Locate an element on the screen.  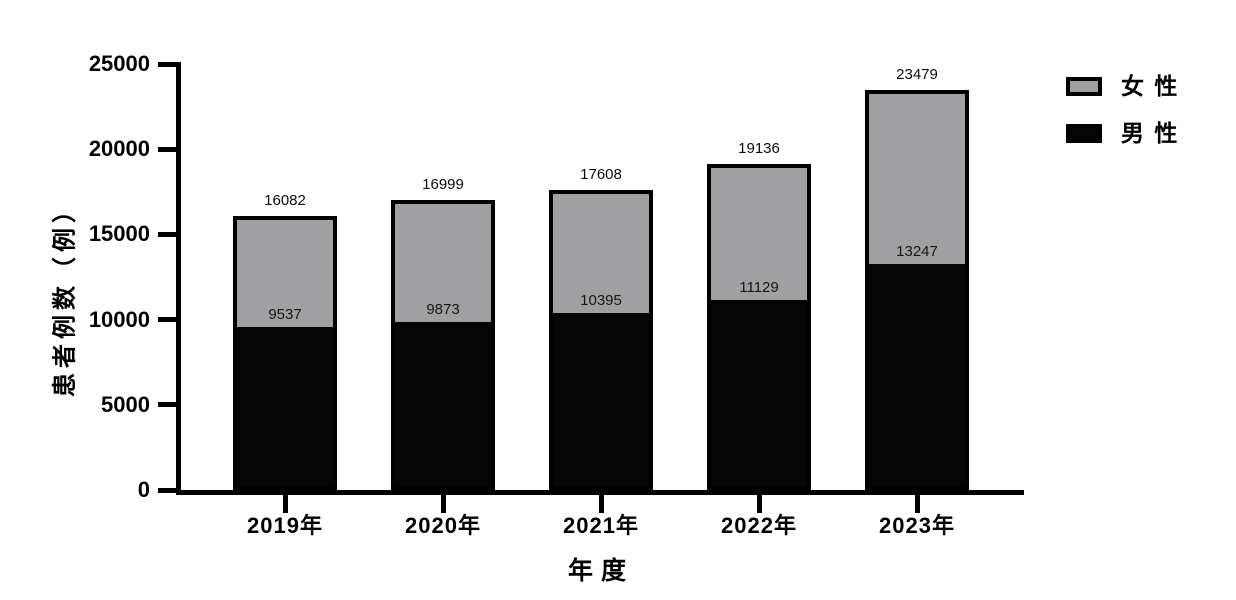
bar-2023年: 13247 is located at coordinates (917, 289).